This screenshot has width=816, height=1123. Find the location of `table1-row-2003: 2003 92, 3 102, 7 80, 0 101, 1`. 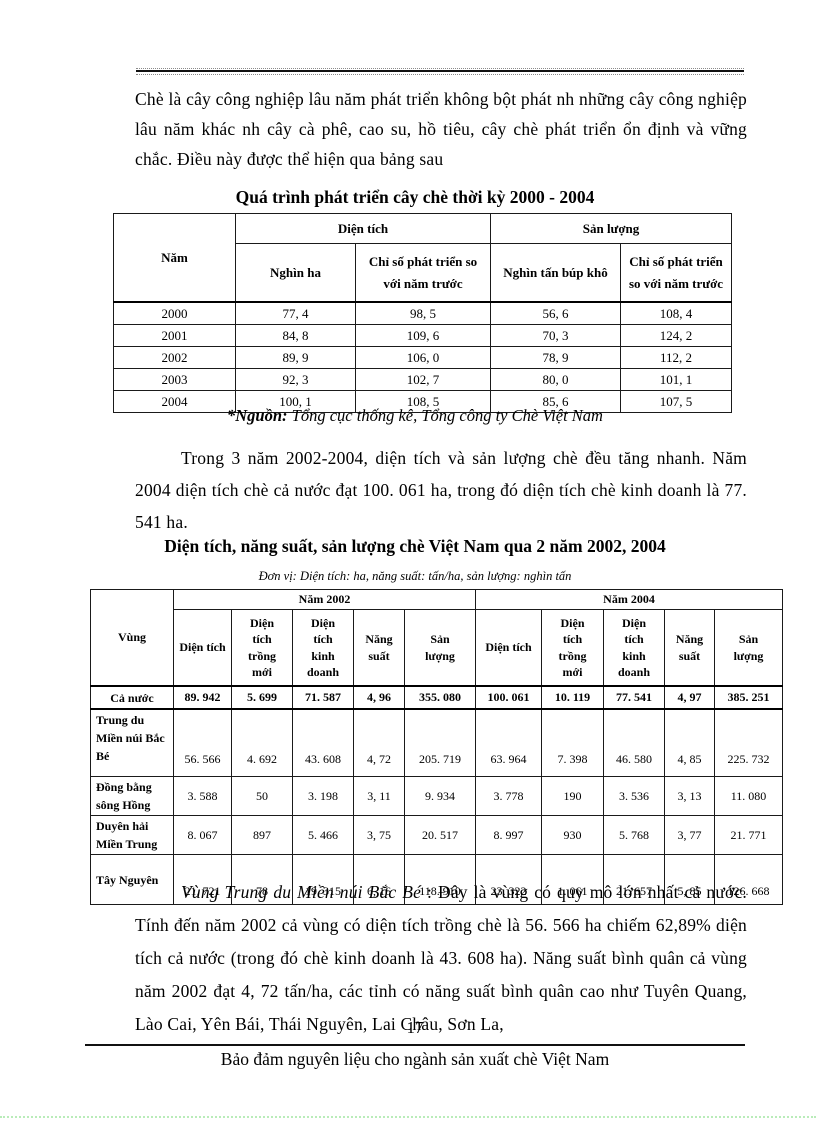

table1-row-2003: 2003 92, 3 102, 7 80, 0 101, 1 is located at coordinates (423, 379).